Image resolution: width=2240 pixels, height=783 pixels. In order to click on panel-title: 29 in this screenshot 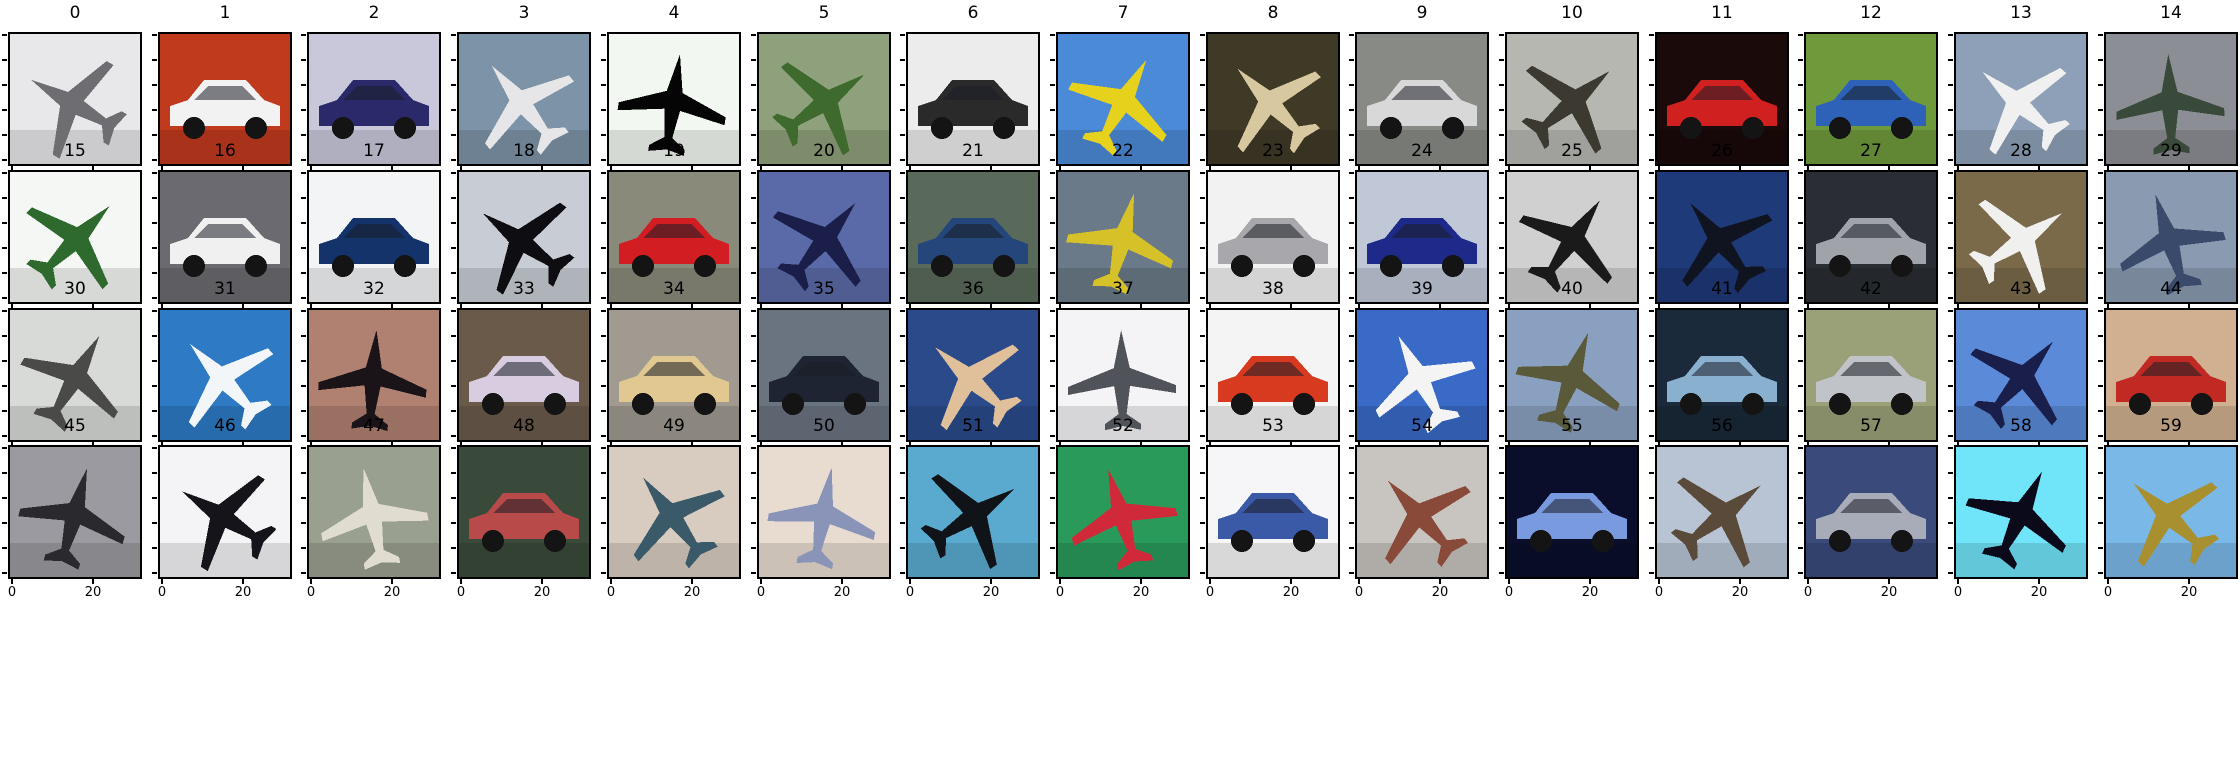, I will do `click(2171, 151)`.